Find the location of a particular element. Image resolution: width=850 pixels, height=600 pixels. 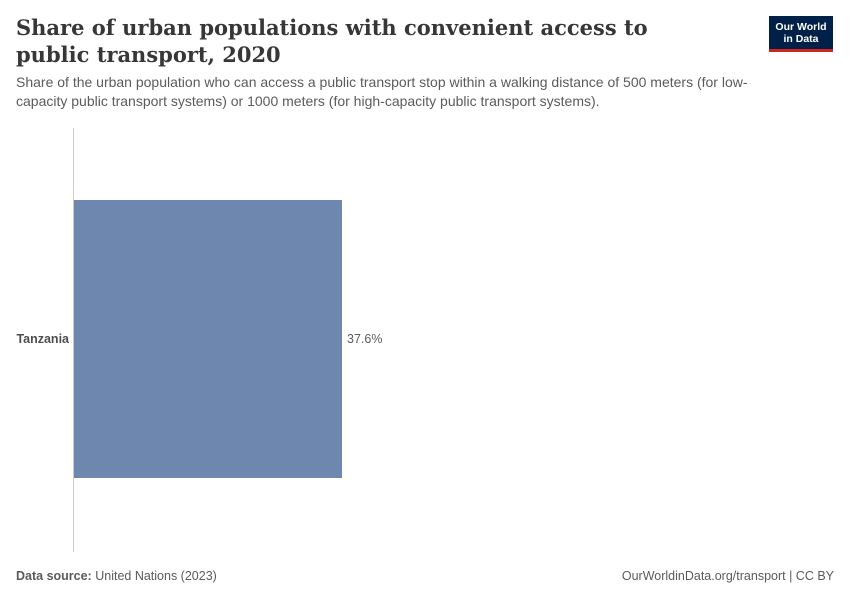

owid-logo: Our World in Data is located at coordinates (801, 34).